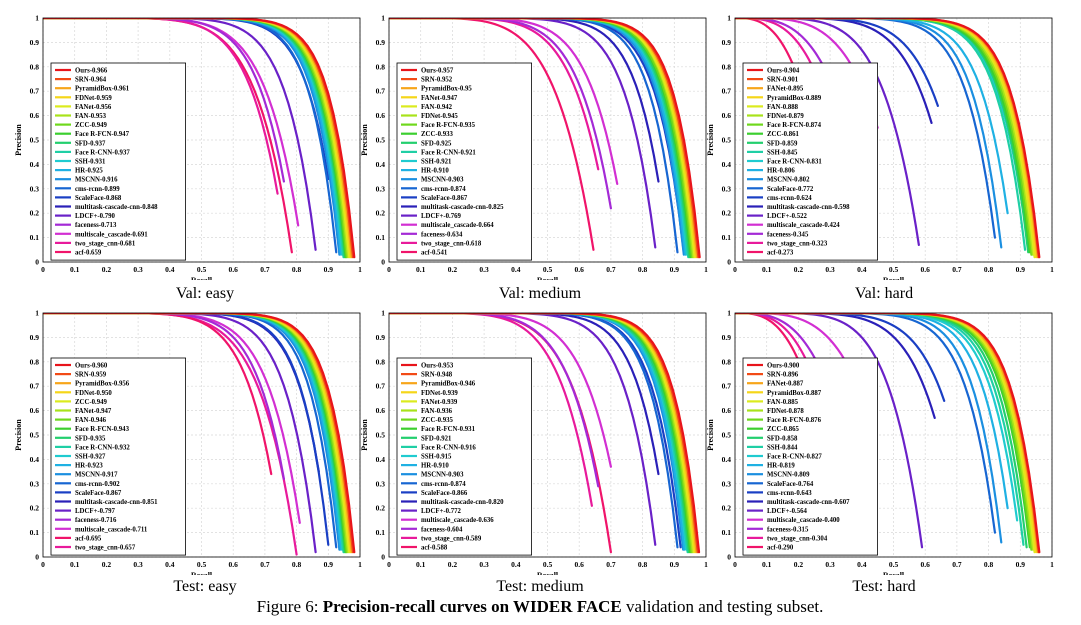 Image resolution: width=1081 pixels, height=625 pixels. I want to click on legend-label: MSCNN-0.809, so click(788, 475).